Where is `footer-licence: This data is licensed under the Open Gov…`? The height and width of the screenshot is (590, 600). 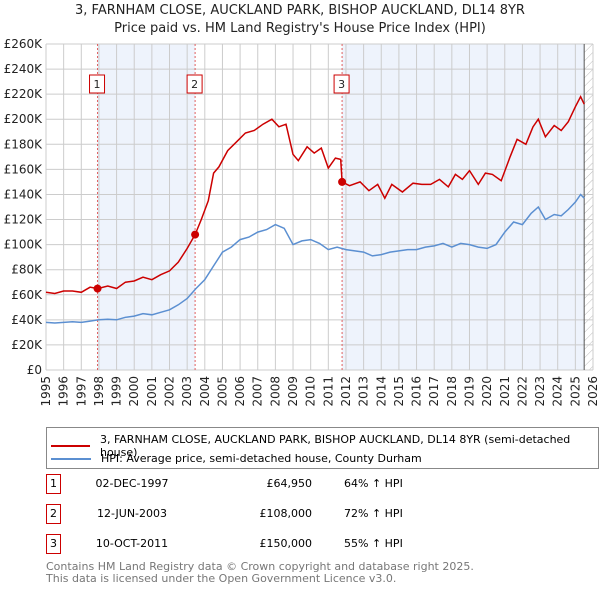 footer-licence: This data is licensed under the Open Gov… is located at coordinates (221, 578).